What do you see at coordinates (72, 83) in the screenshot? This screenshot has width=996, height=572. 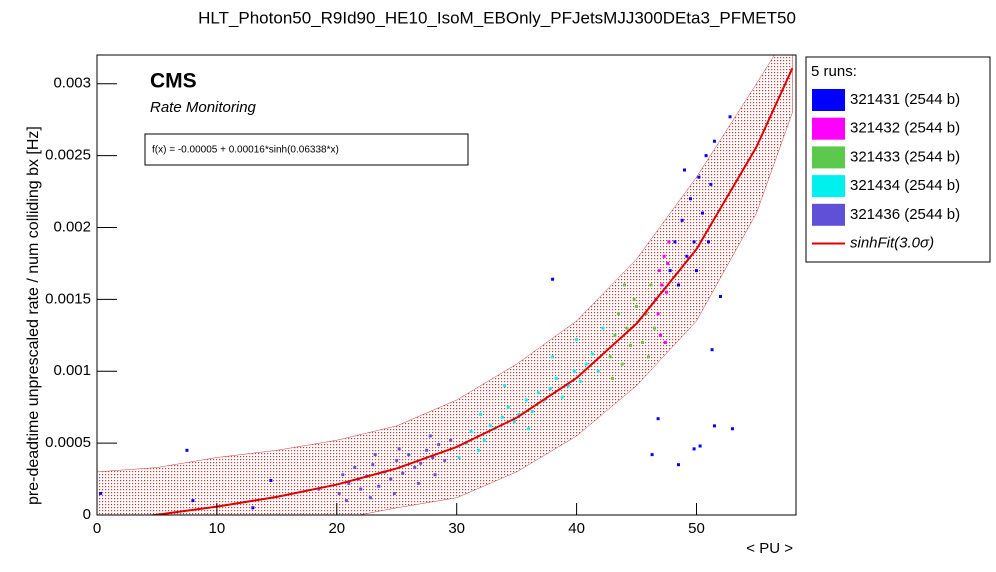 I see `y-tick-label: 0.003` at bounding box center [72, 83].